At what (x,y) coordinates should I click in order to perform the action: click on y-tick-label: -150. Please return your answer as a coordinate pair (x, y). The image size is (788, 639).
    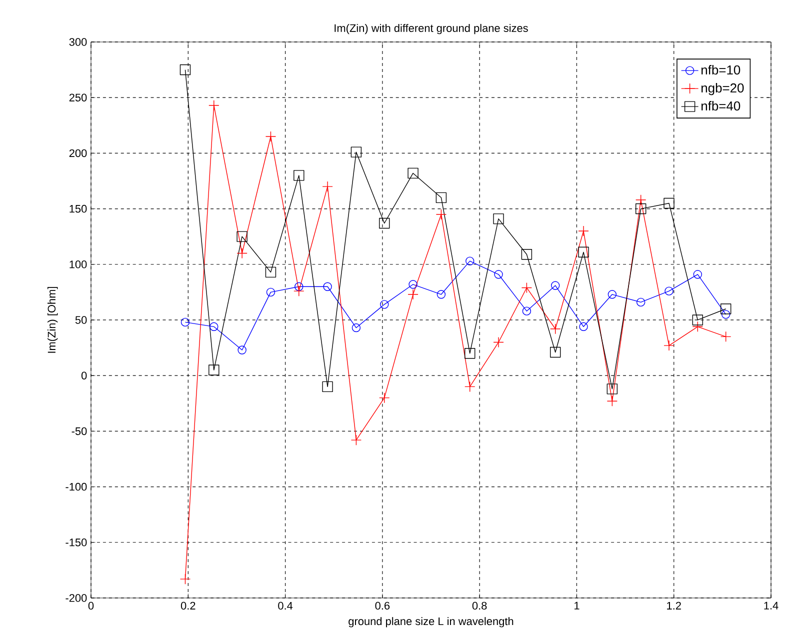
    Looking at the image, I should click on (76, 542).